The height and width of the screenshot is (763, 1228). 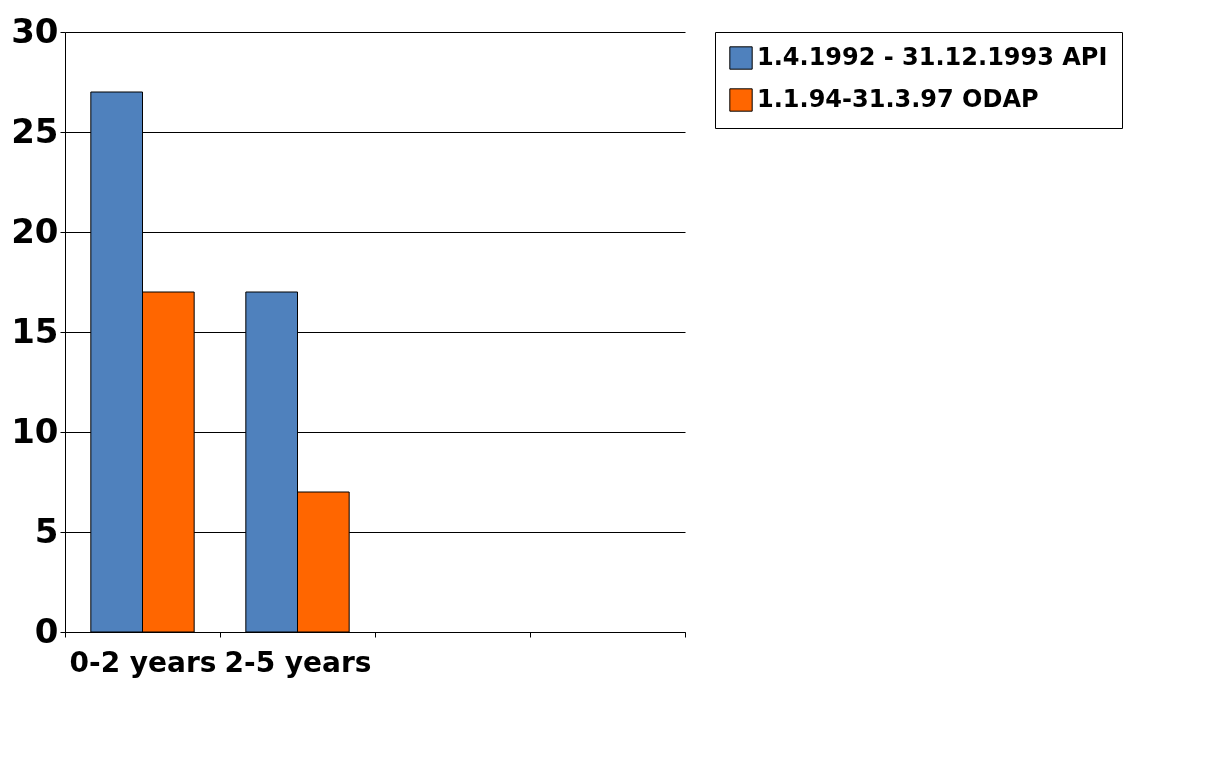 What do you see at coordinates (35, 30) in the screenshot?
I see `y-tick-label: 30` at bounding box center [35, 30].